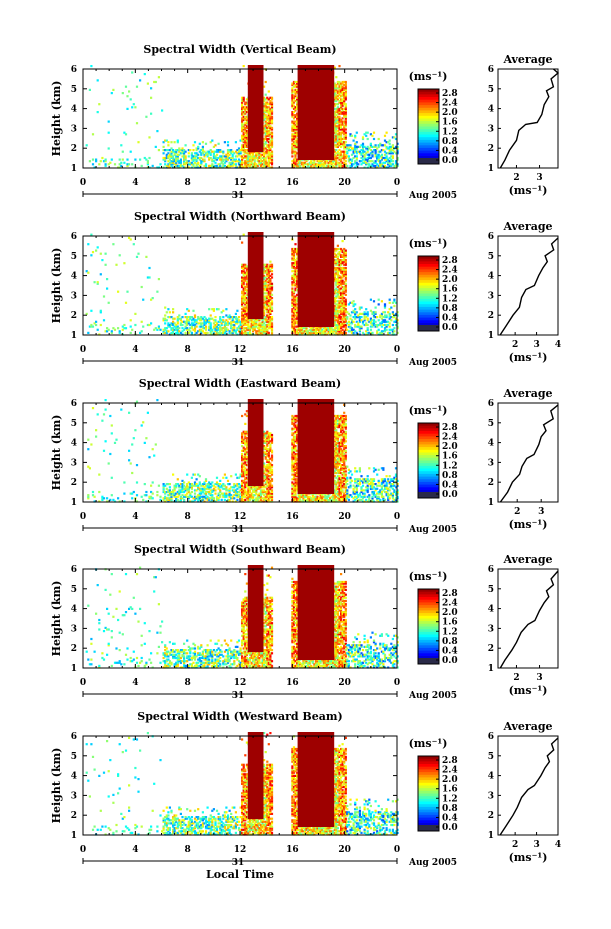  What do you see at coordinates (428, 147) in the screenshot?
I see `colorbar-segment` at bounding box center [428, 147].